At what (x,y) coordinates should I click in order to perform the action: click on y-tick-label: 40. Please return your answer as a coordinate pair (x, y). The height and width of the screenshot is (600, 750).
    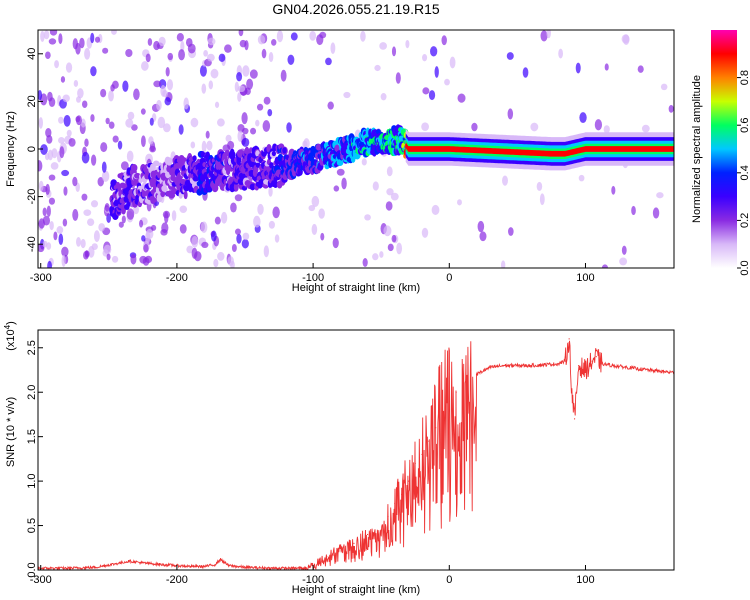
    Looking at the image, I should click on (32, 54).